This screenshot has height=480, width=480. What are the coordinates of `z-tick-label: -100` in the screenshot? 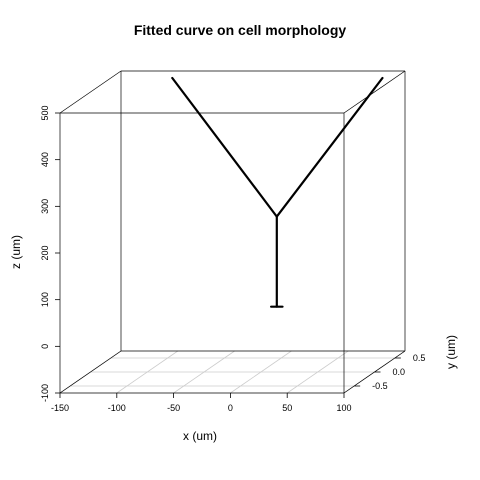 It's located at (45, 393).